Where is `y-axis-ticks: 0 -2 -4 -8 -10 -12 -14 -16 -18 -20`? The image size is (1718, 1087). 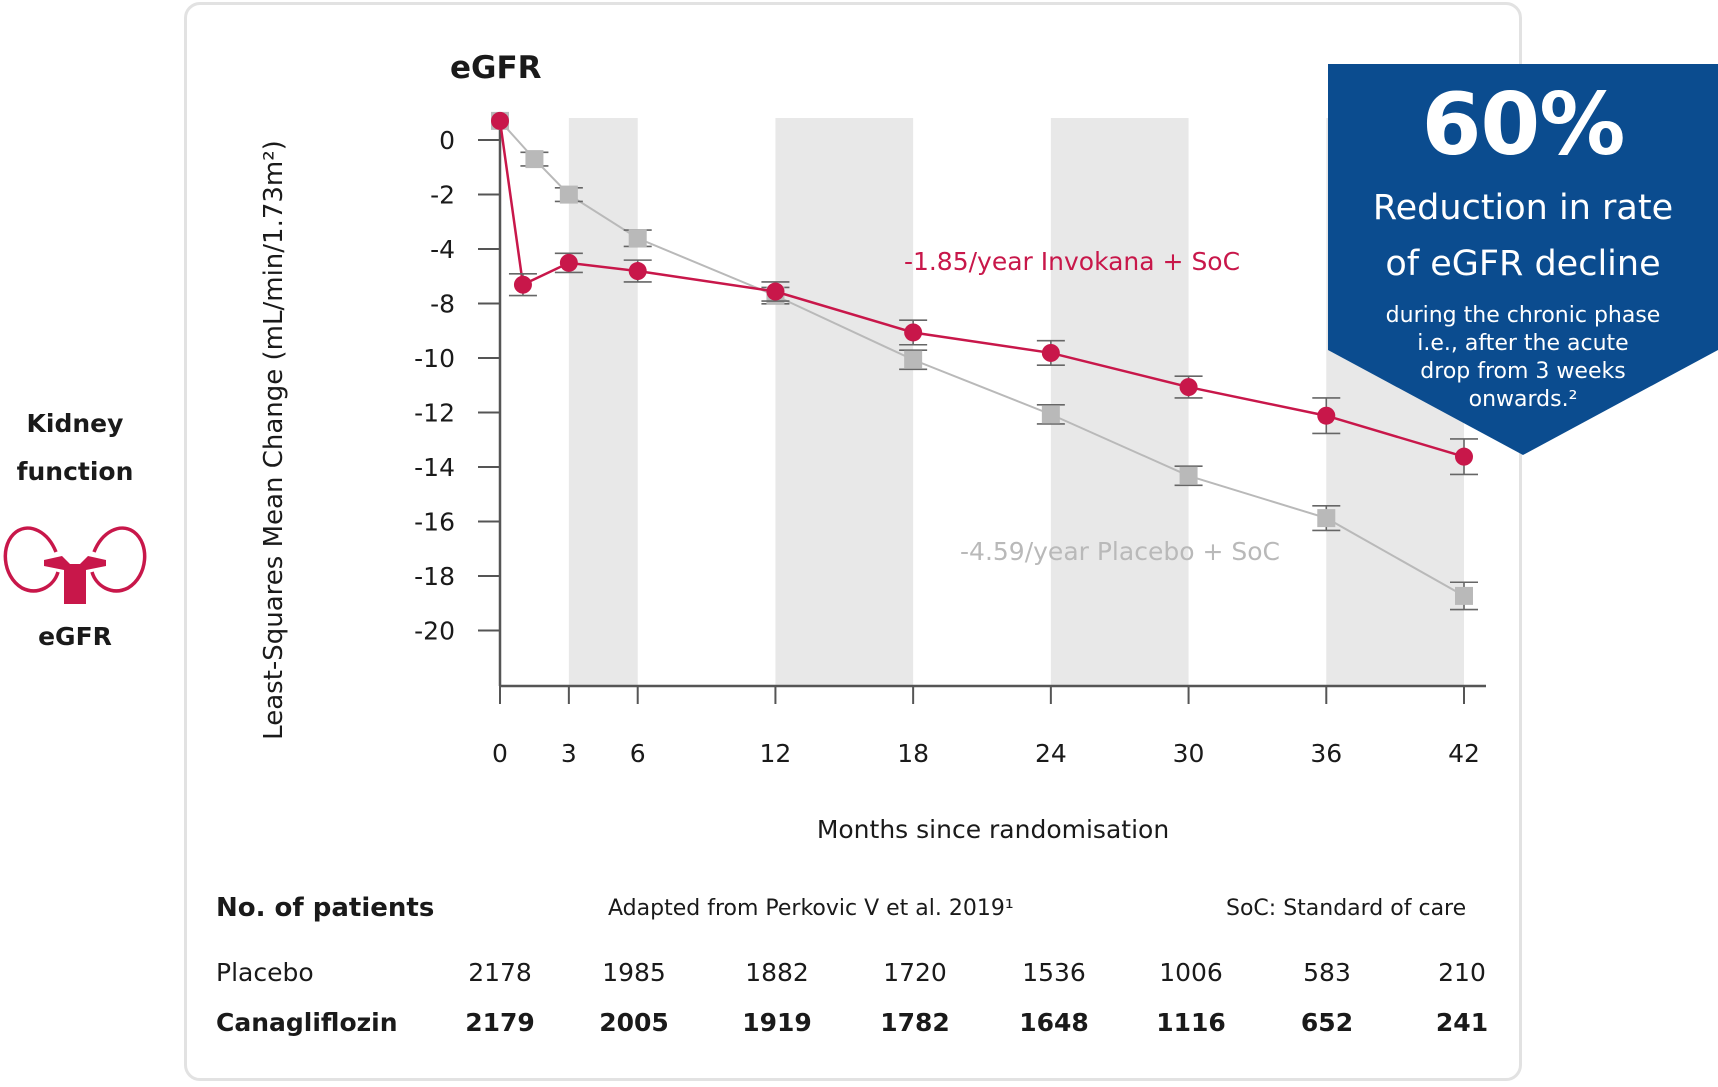
y-axis-ticks: 0 -2 -4 -8 -10 -12 -14 -16 -18 -20 is located at coordinates (457, 386).